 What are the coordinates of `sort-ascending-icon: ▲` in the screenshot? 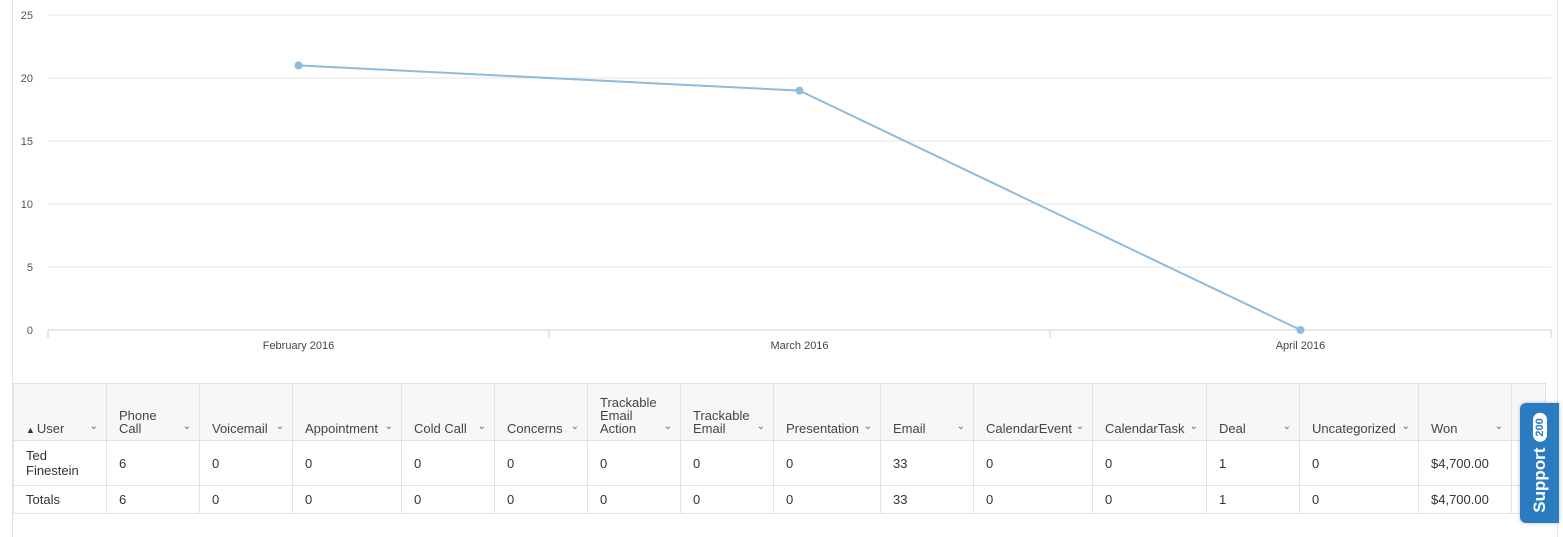 It's located at (30, 430).